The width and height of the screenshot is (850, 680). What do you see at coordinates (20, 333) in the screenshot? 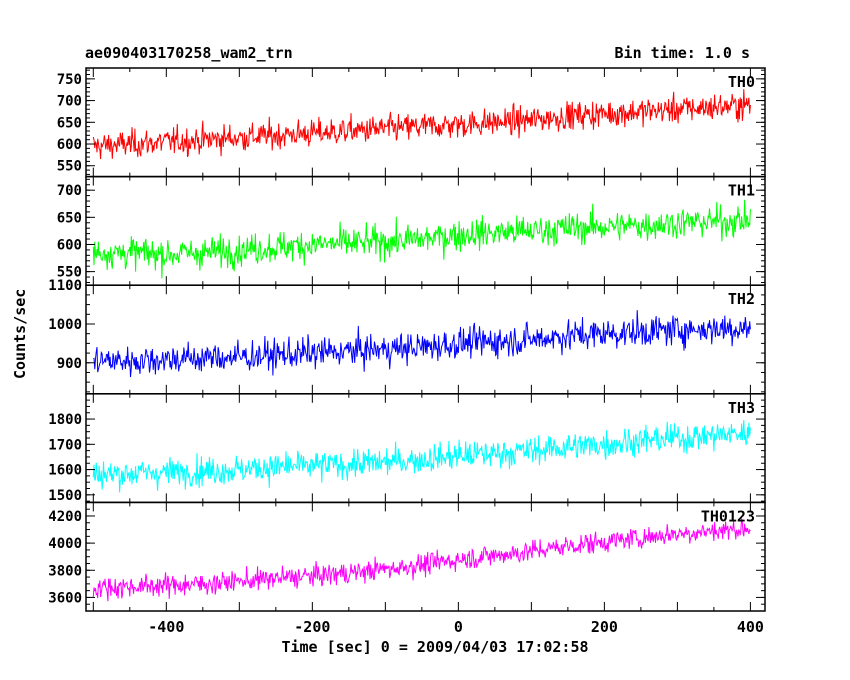
I see `y-axis-label: Counts/sec` at bounding box center [20, 333].